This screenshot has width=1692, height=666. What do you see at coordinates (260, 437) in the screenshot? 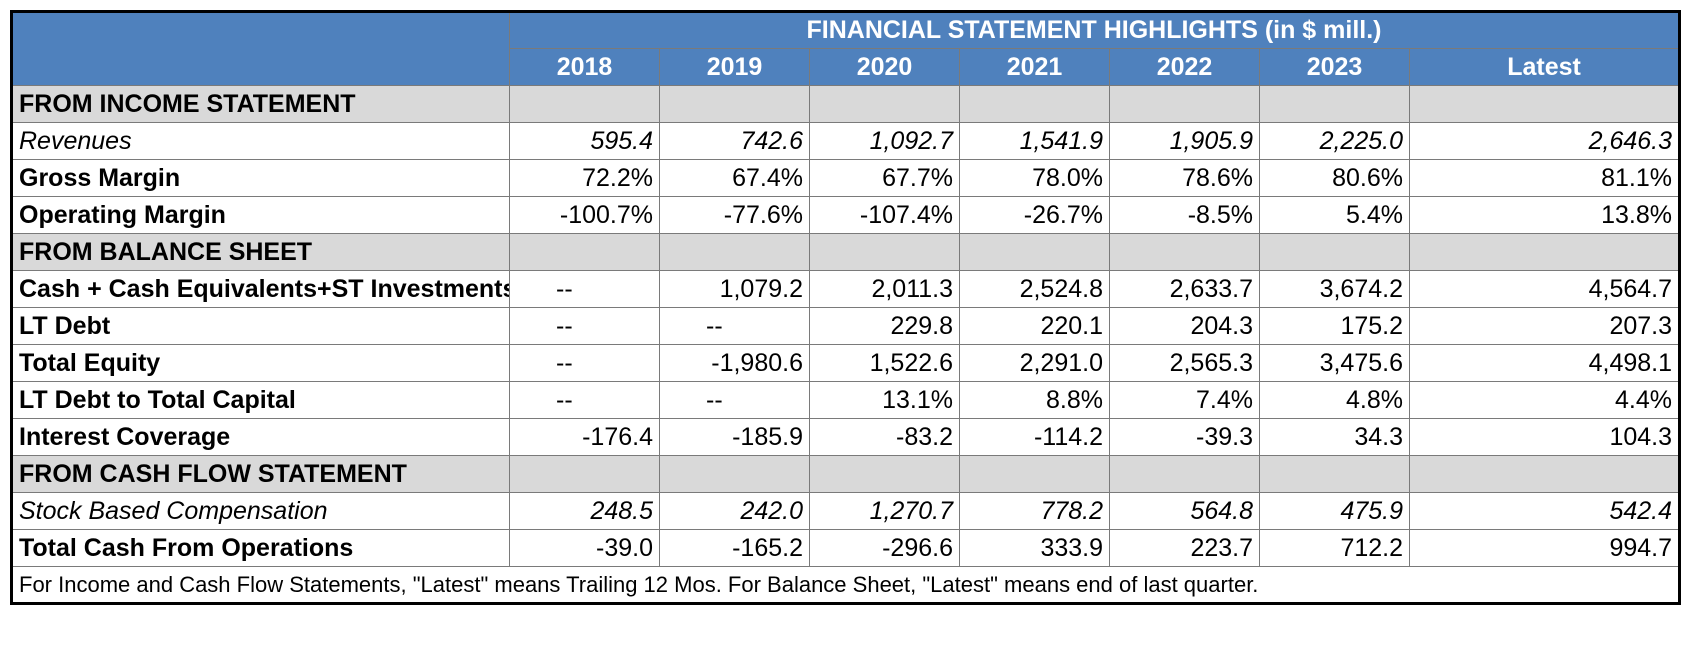
I see `row-label: Interest Coverage` at bounding box center [260, 437].